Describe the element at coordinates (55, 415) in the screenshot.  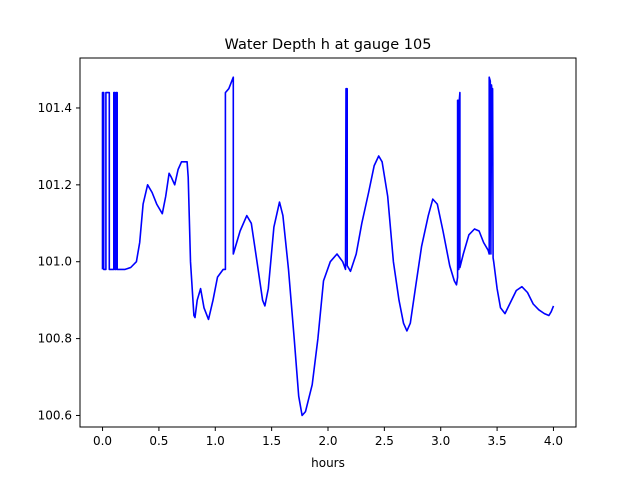
I see `y-tick-label: 100.6` at that location.